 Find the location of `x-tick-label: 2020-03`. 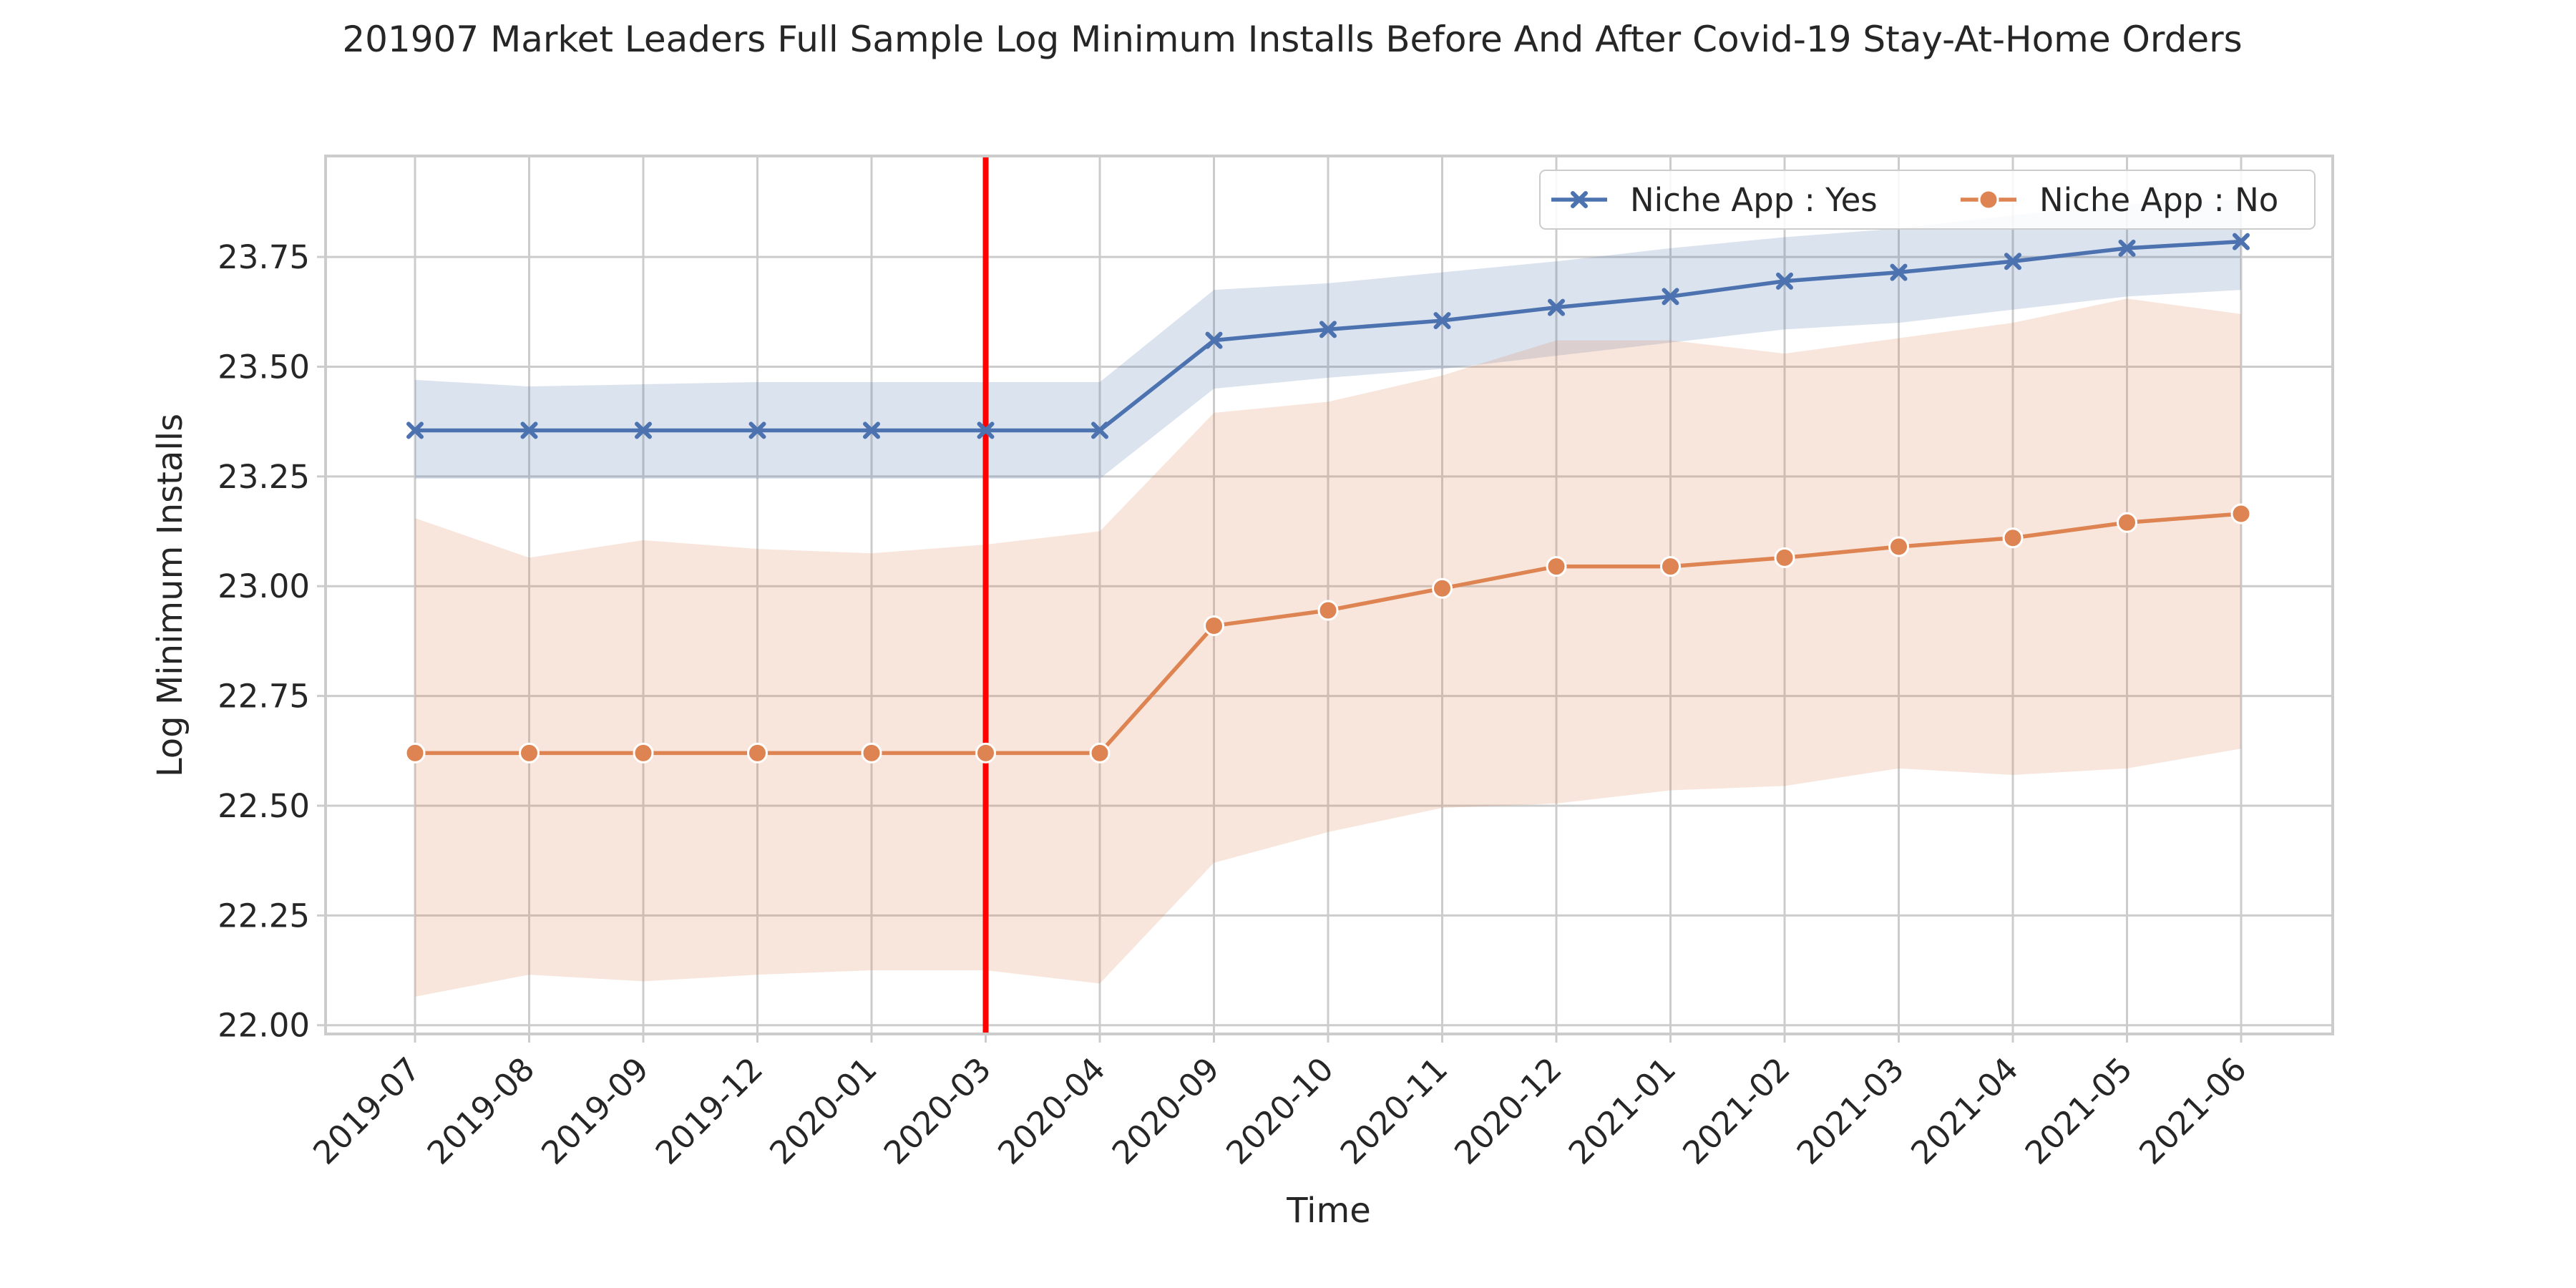

x-tick-label: 2020-03 is located at coordinates (937, 1110).